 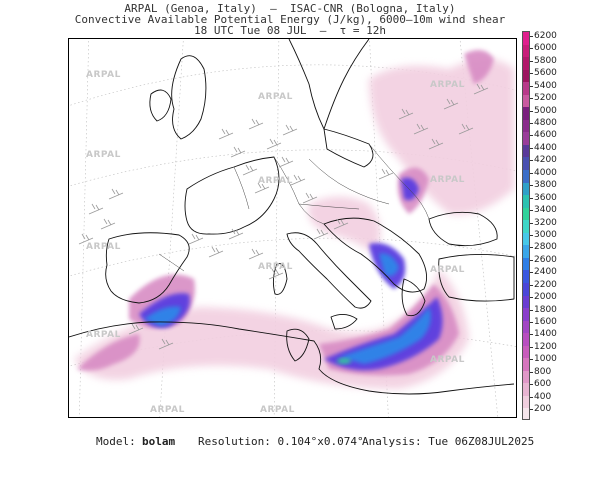 What do you see at coordinates (545, 247) in the screenshot?
I see `colorbar-label: 2800` at bounding box center [545, 247].